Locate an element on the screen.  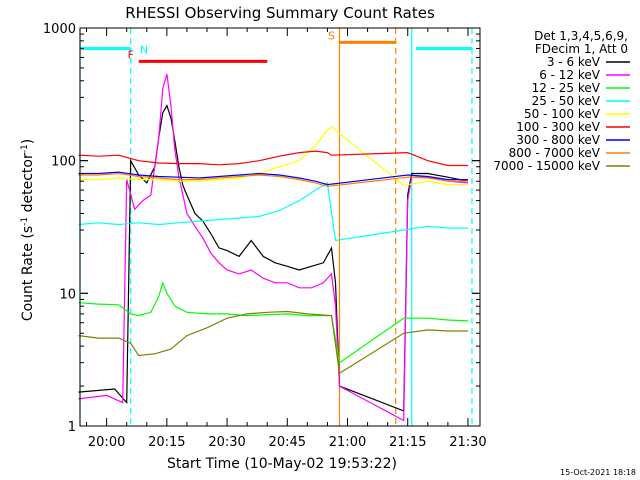
legend-header: Det 1,3,4,5,6,9, is located at coordinates (581, 36).